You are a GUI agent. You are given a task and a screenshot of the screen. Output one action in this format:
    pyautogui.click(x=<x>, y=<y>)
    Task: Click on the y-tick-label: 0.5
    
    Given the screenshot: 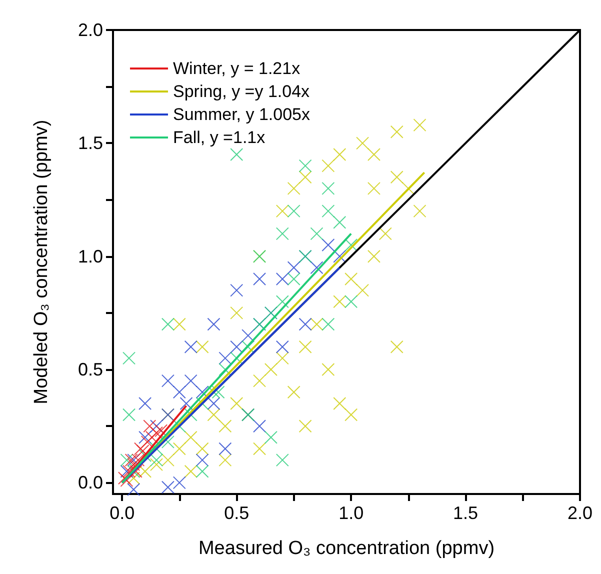 What is the action you would take?
    pyautogui.click(x=90, y=370)
    